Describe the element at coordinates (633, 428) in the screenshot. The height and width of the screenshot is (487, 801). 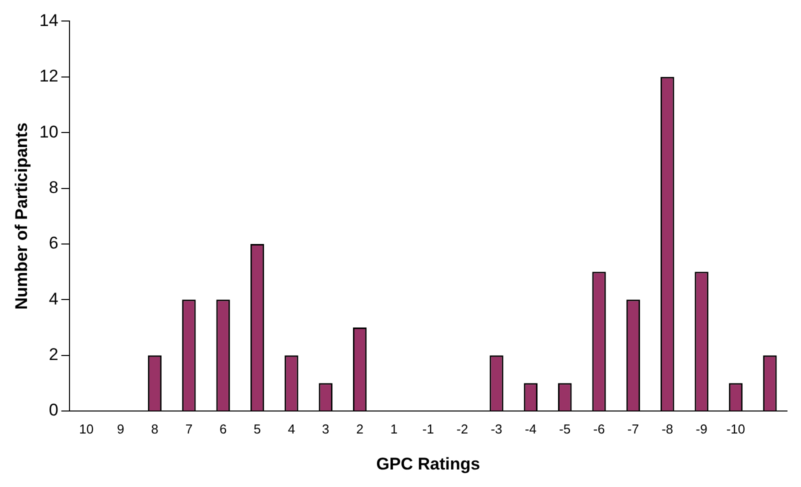
I see `x-tick-label: -7` at that location.